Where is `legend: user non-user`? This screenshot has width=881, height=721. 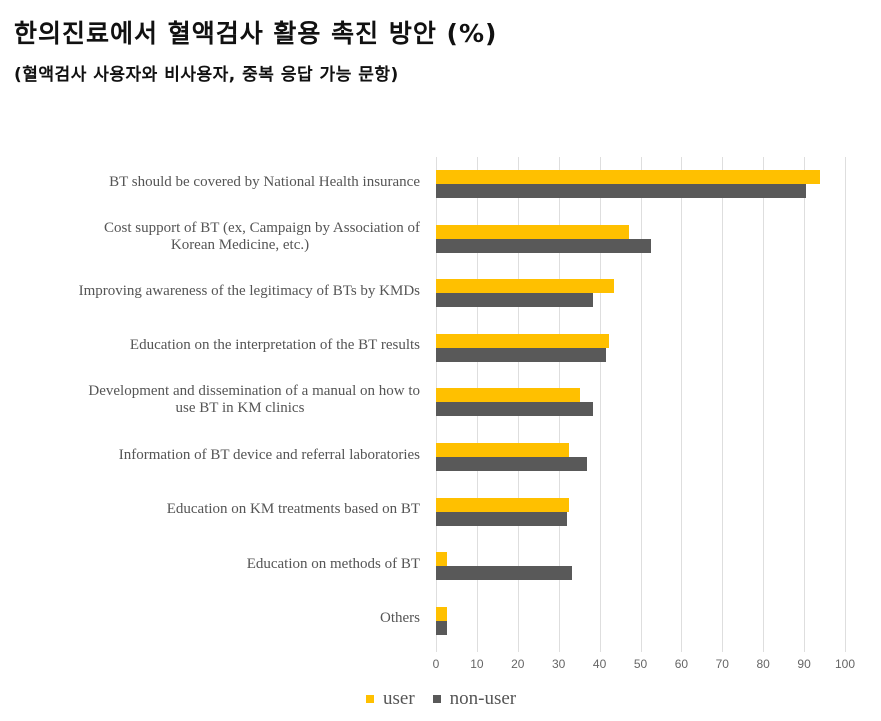
legend: user non-user is located at coordinates (450, 699).